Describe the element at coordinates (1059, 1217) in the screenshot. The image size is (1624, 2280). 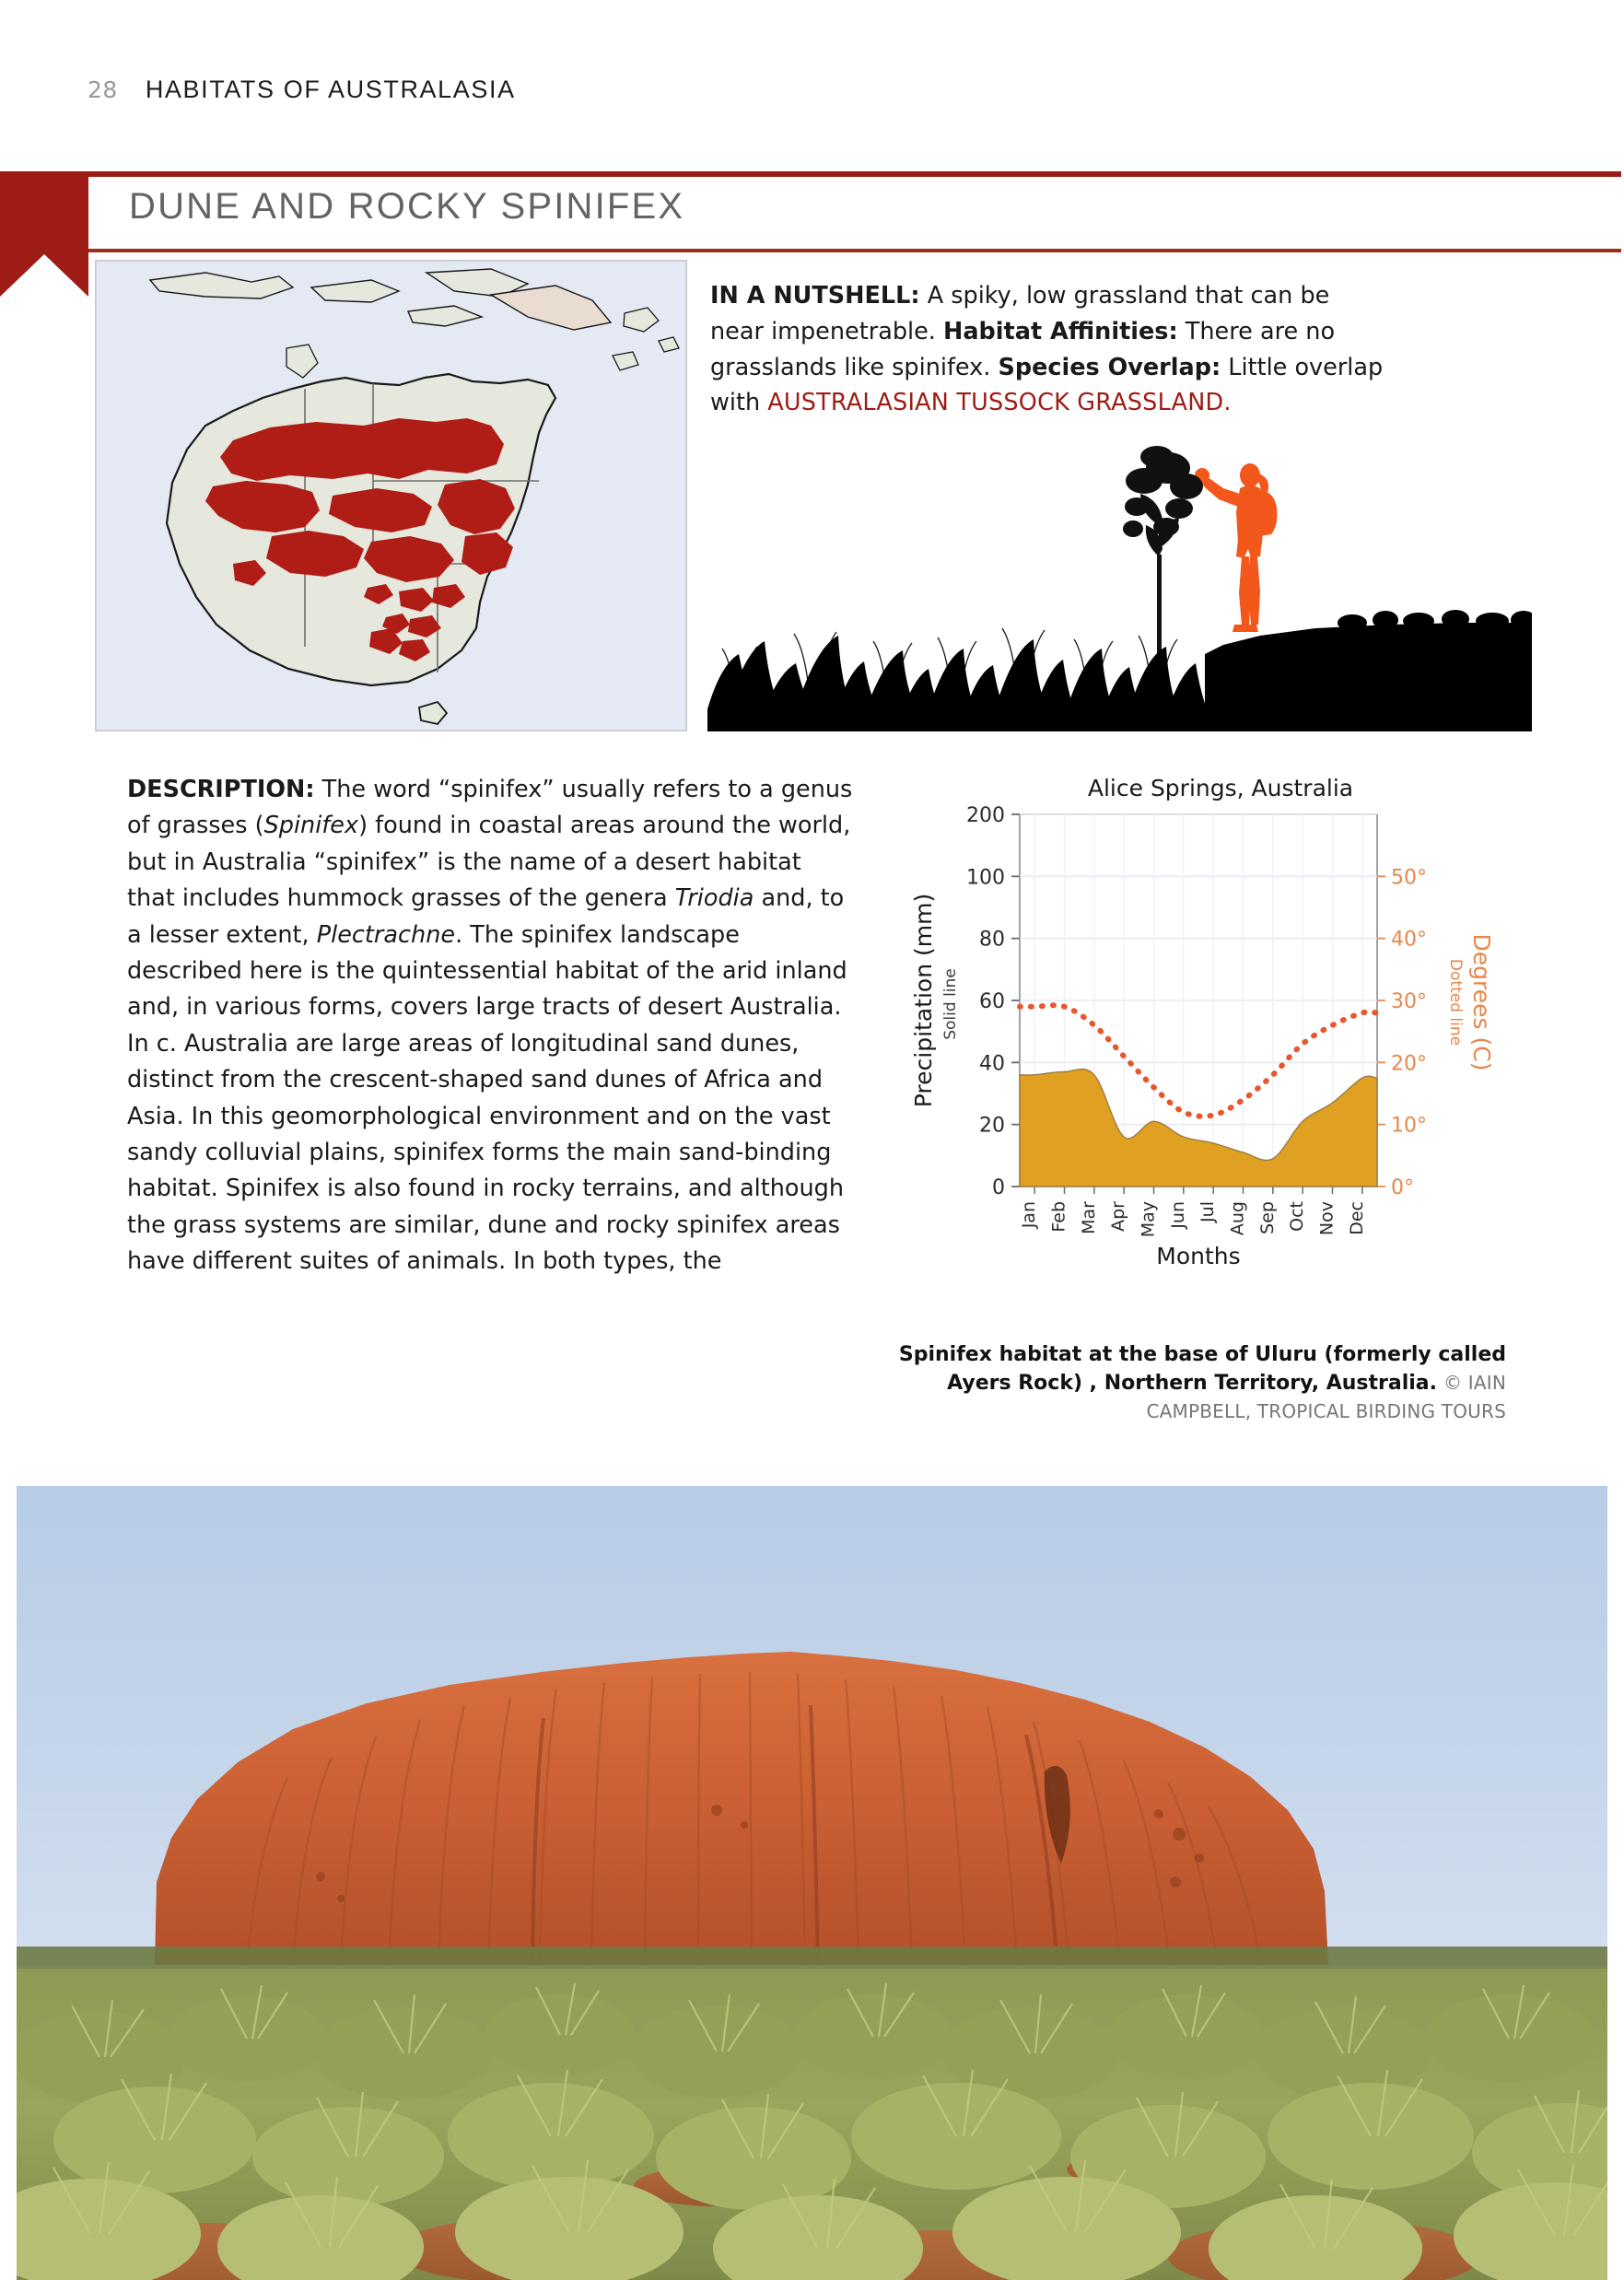
I see `svg-text: Feb` at that location.